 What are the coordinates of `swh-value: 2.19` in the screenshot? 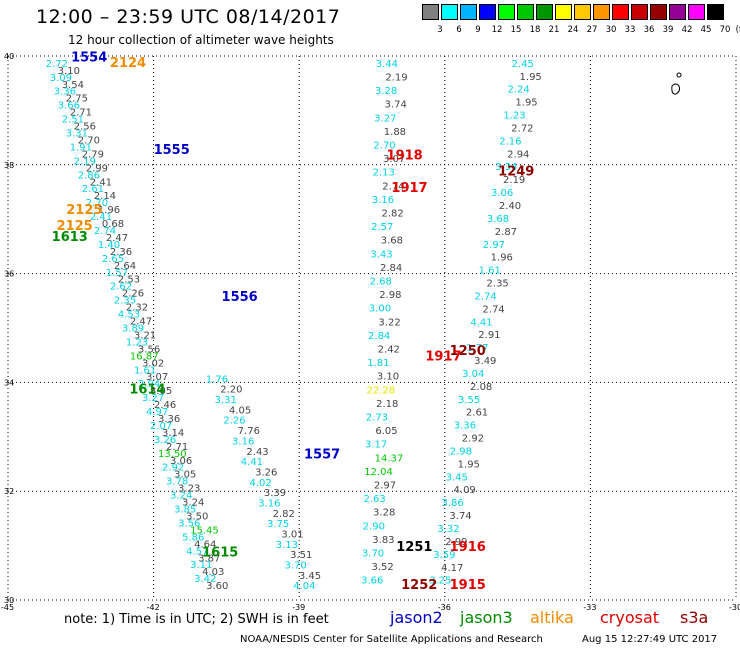 It's located at (396, 77).